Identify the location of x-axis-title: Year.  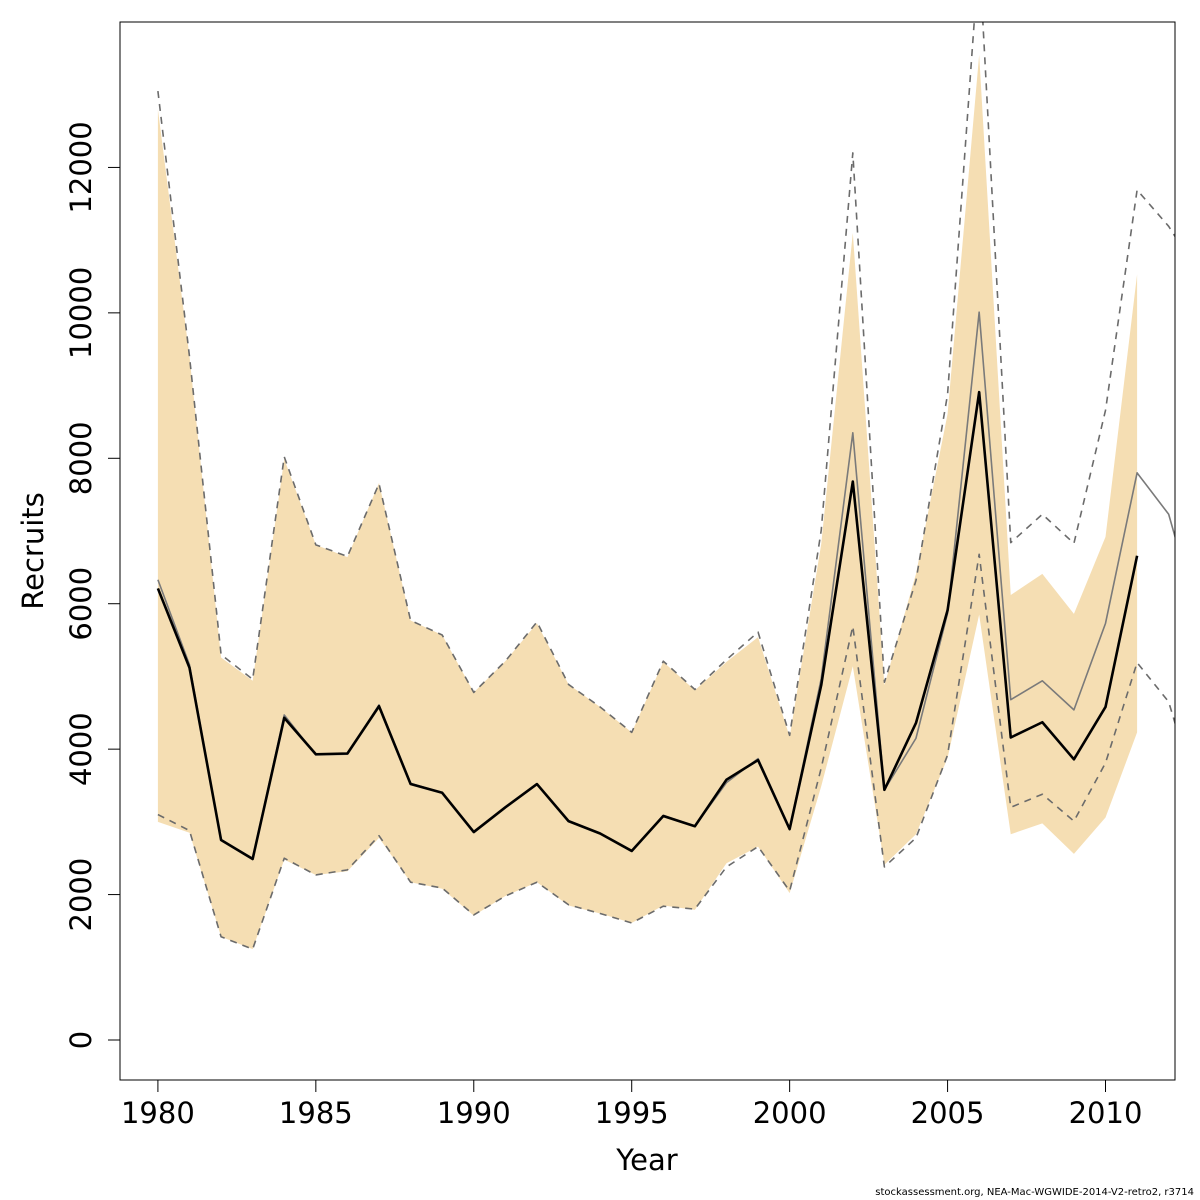
(646, 1160).